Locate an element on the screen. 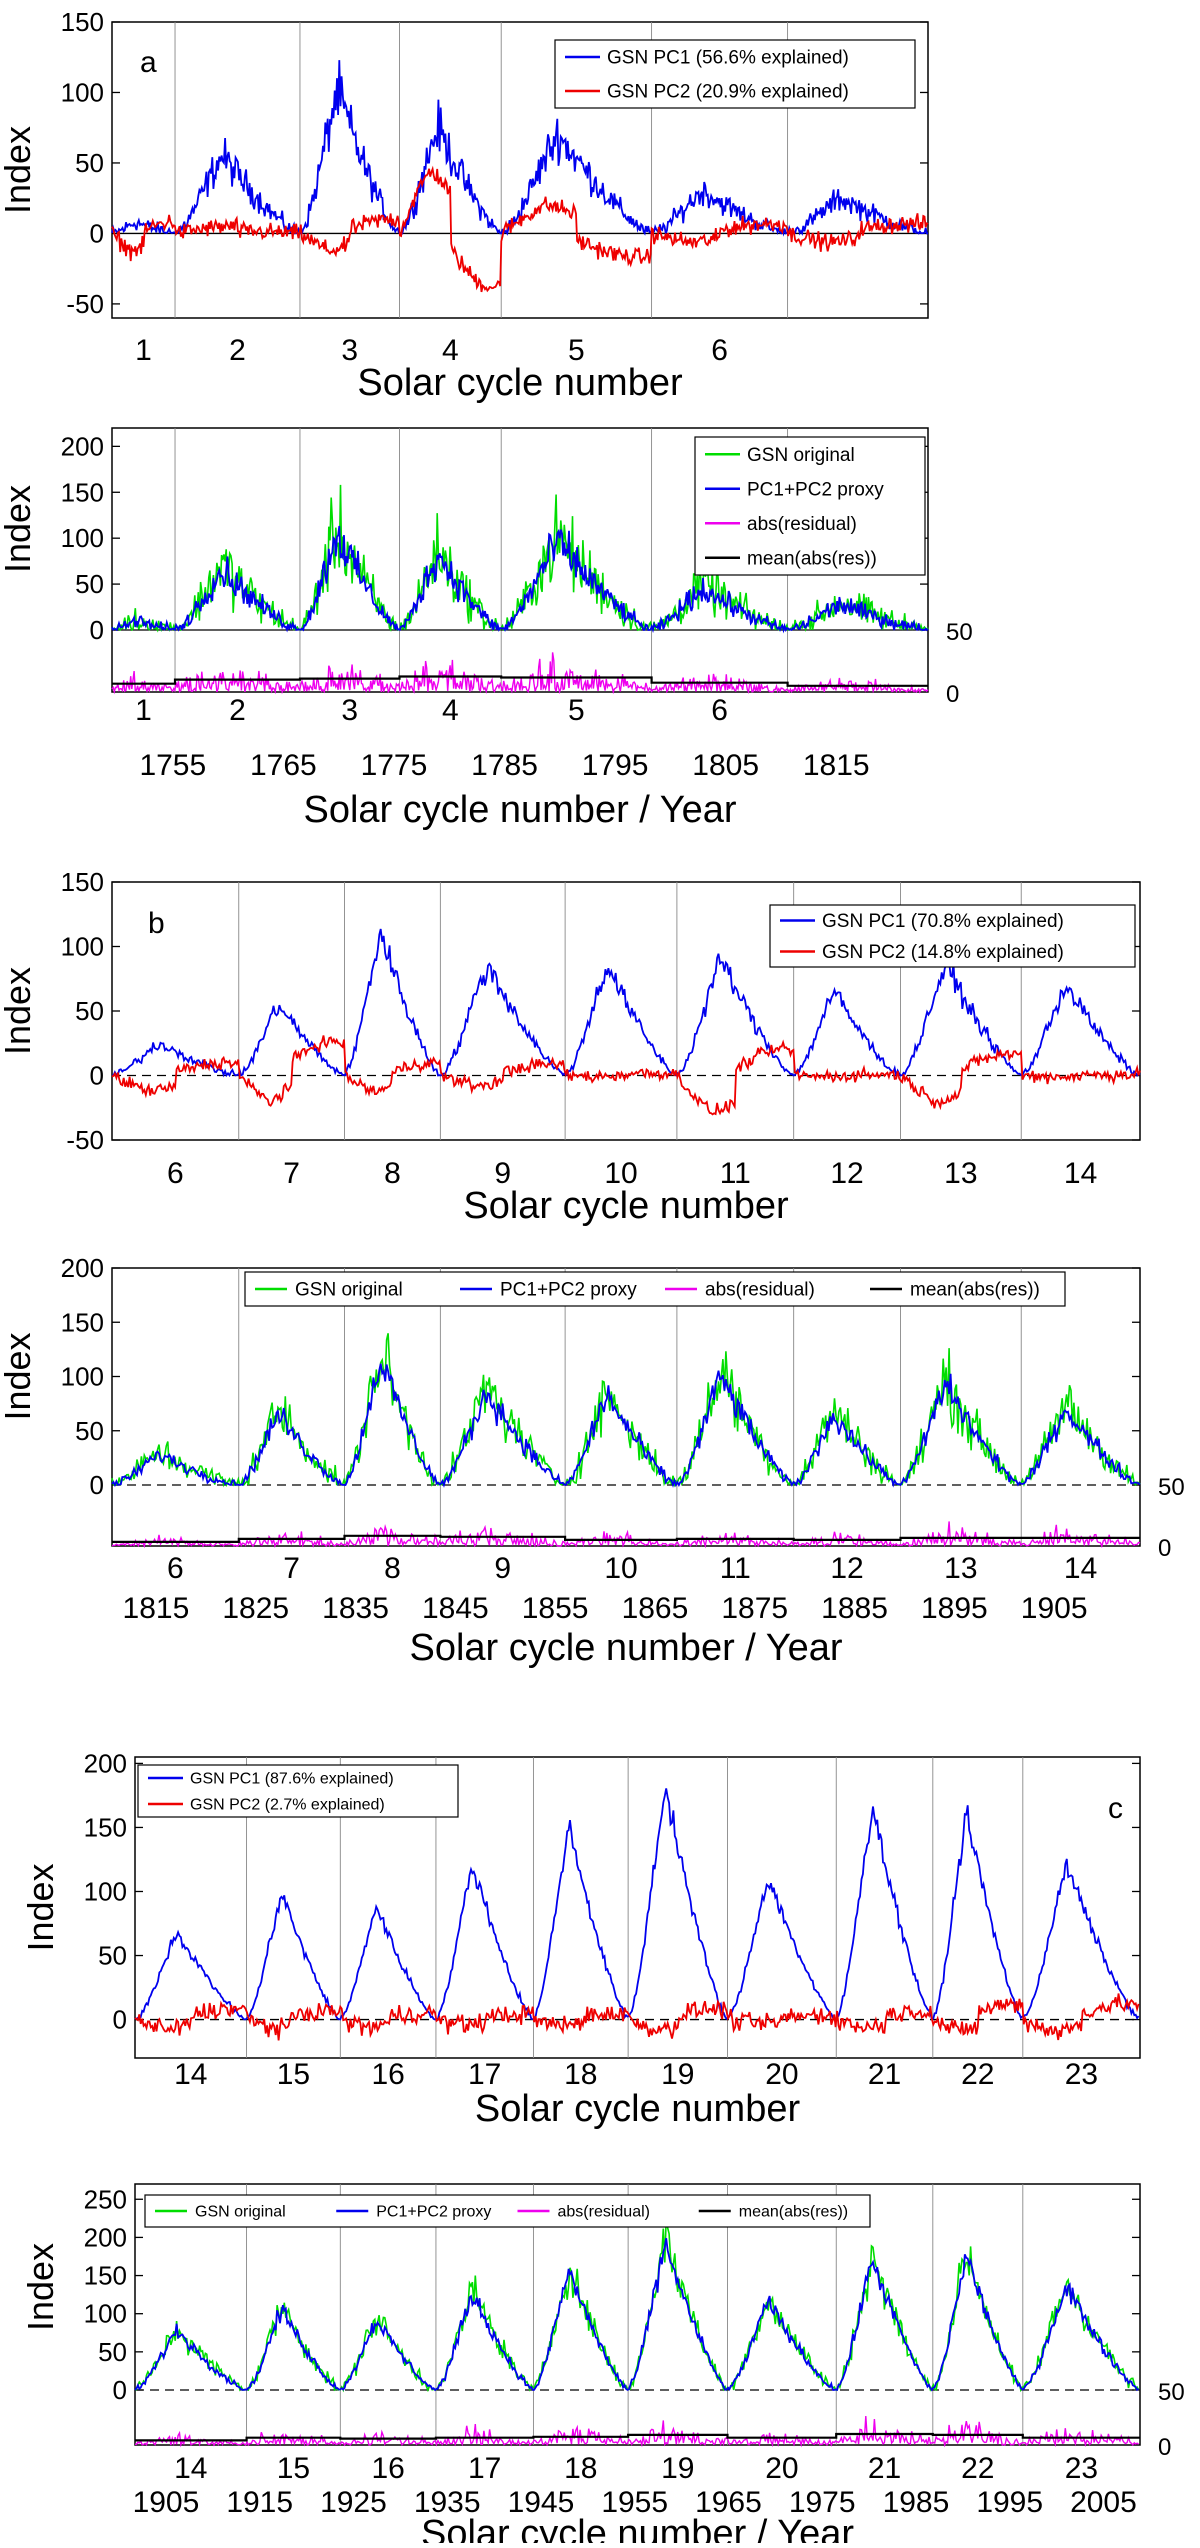 The width and height of the screenshot is (1200, 2548). panel-label: b is located at coordinates (156, 923).